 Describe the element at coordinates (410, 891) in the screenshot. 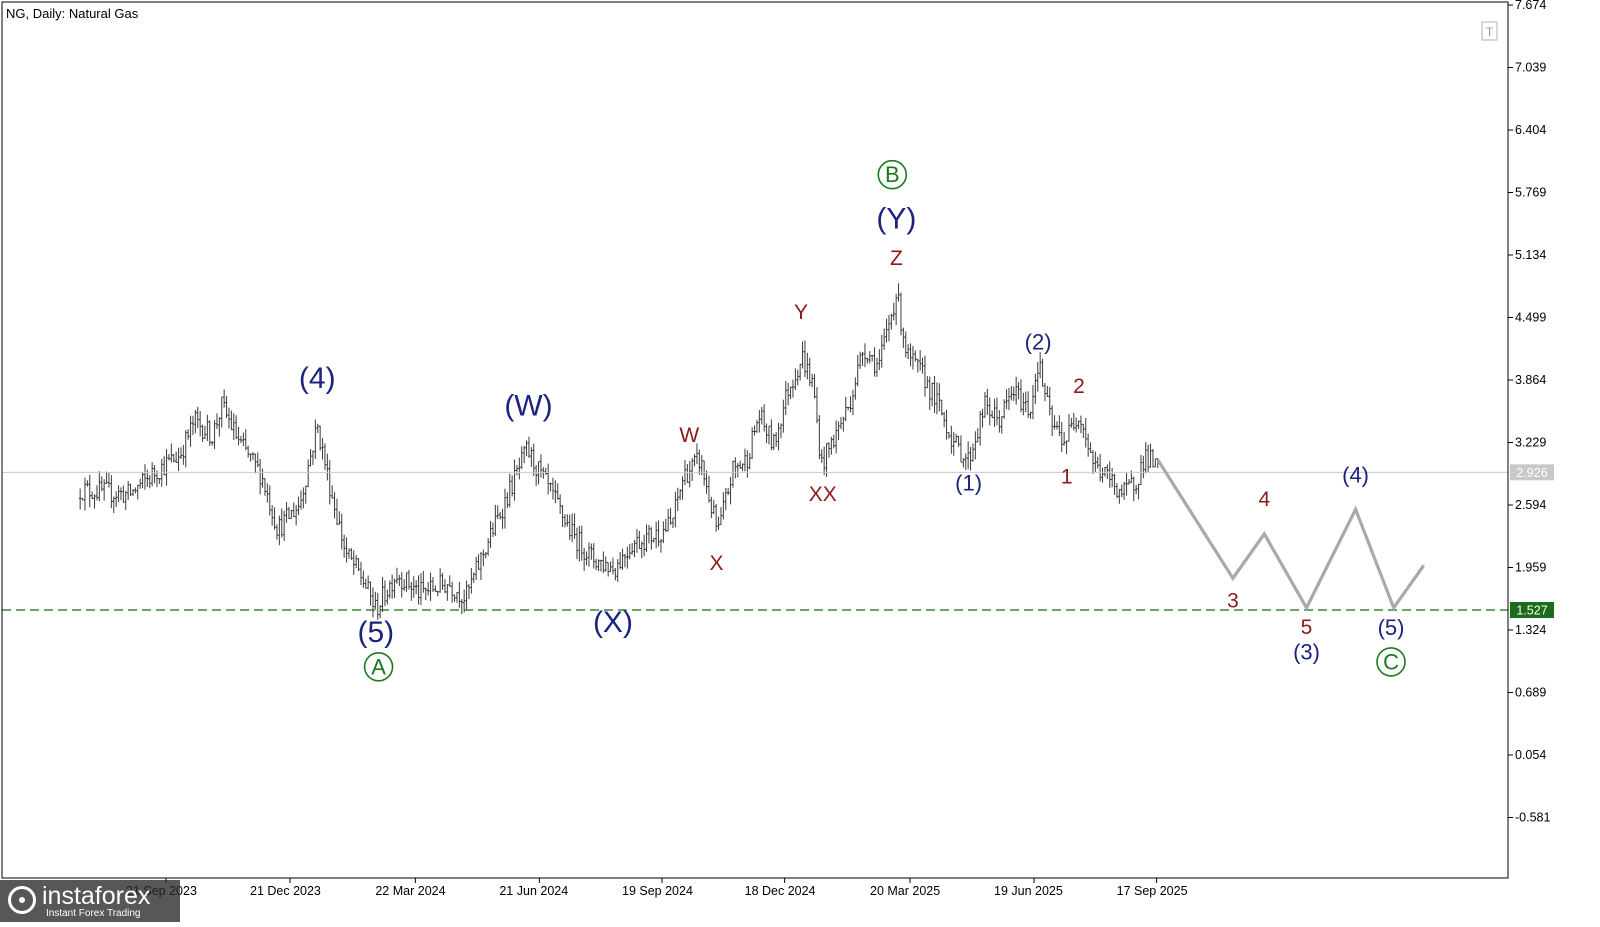

I see `x-tick-label: 22 Mar 2024` at that location.